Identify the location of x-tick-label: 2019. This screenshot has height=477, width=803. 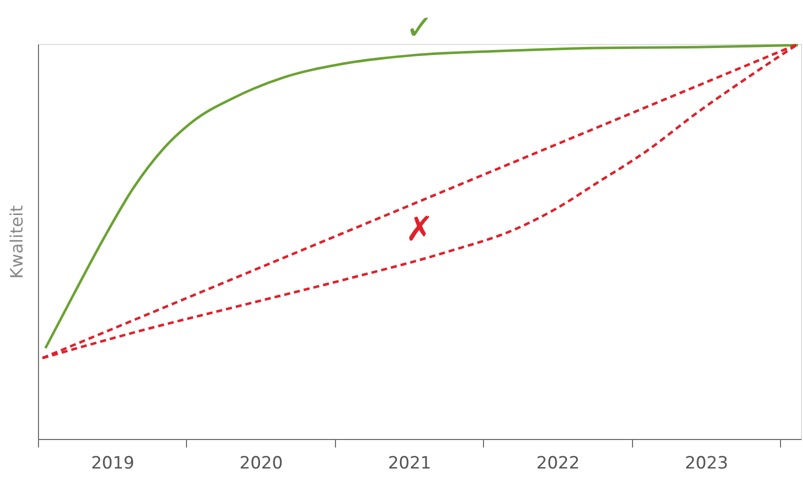
(112, 464).